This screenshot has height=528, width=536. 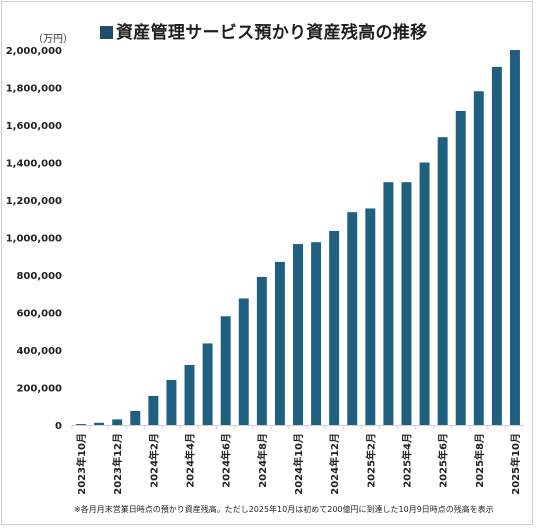 What do you see at coordinates (334, 464) in the screenshot?
I see `x-tick-label: 2024年12月` at bounding box center [334, 464].